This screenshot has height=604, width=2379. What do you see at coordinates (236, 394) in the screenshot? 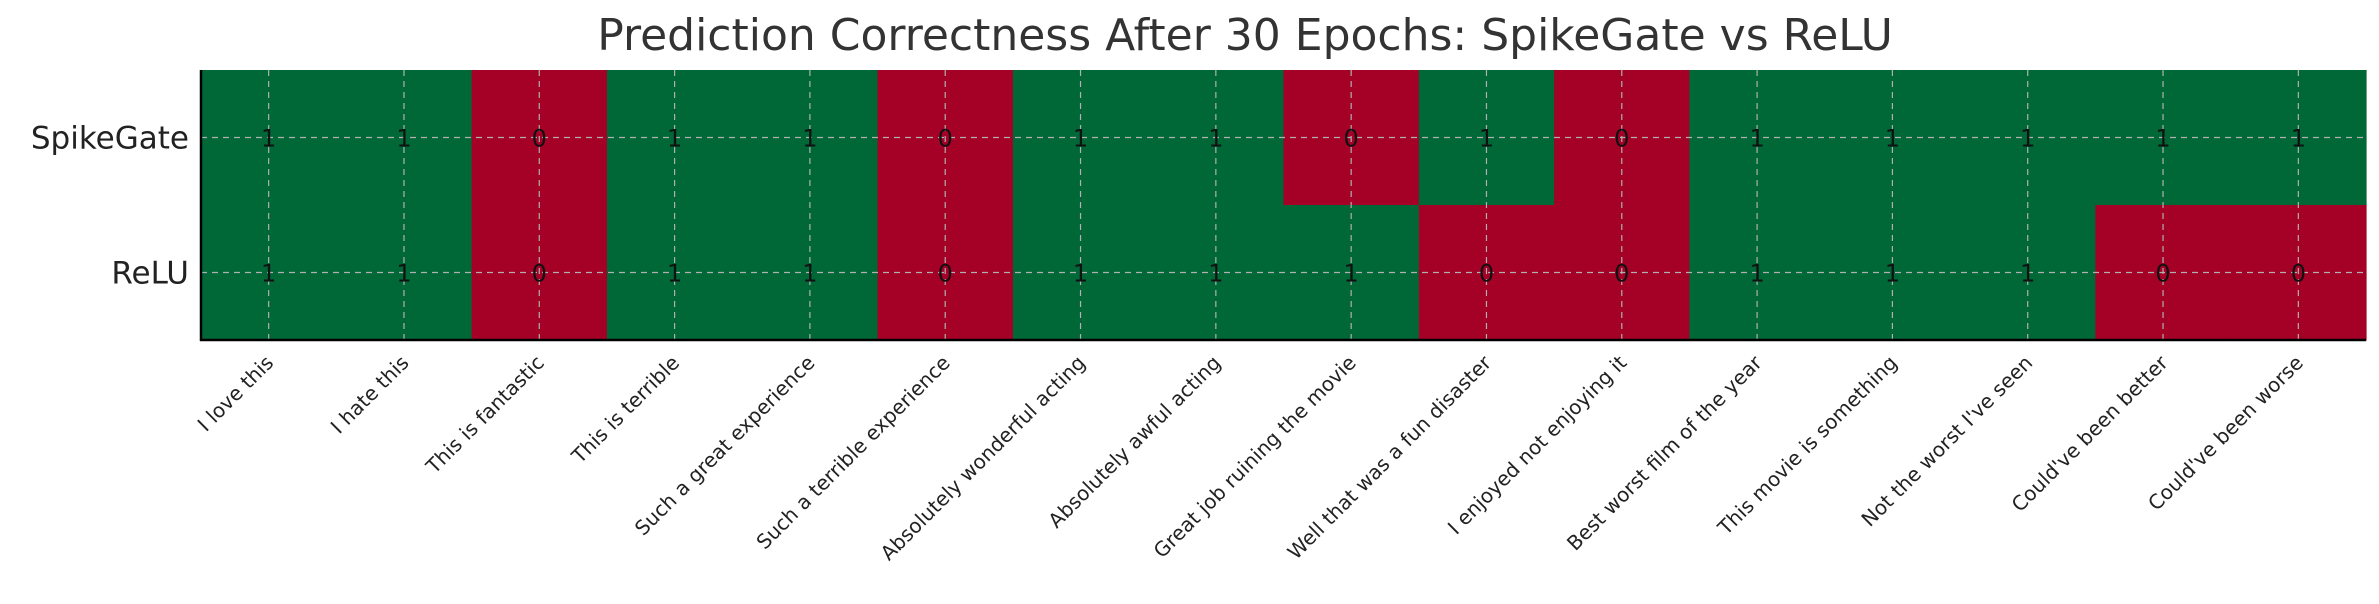
I see `x-tick-label: I love this` at bounding box center [236, 394].